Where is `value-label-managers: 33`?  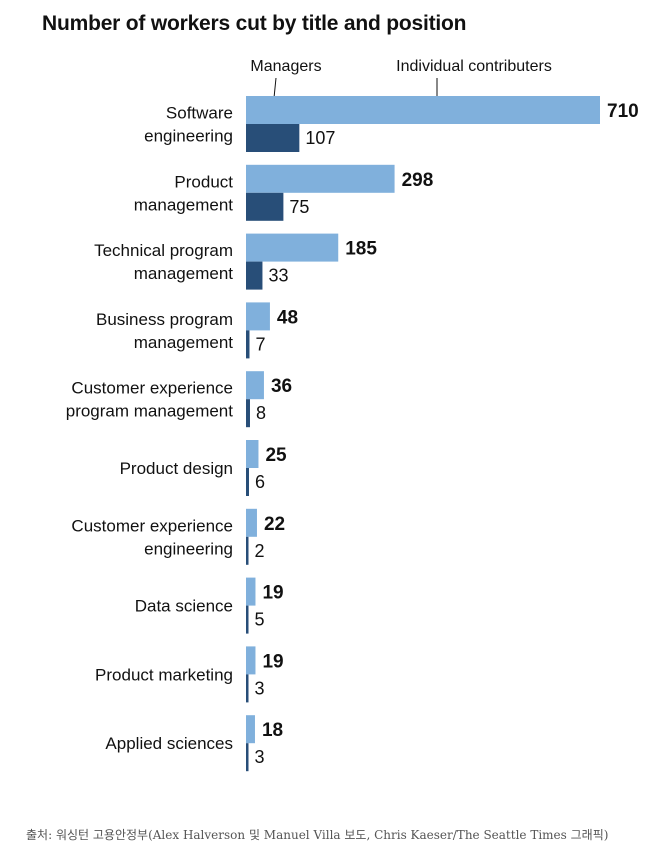
value-label-managers: 33 is located at coordinates (278, 276).